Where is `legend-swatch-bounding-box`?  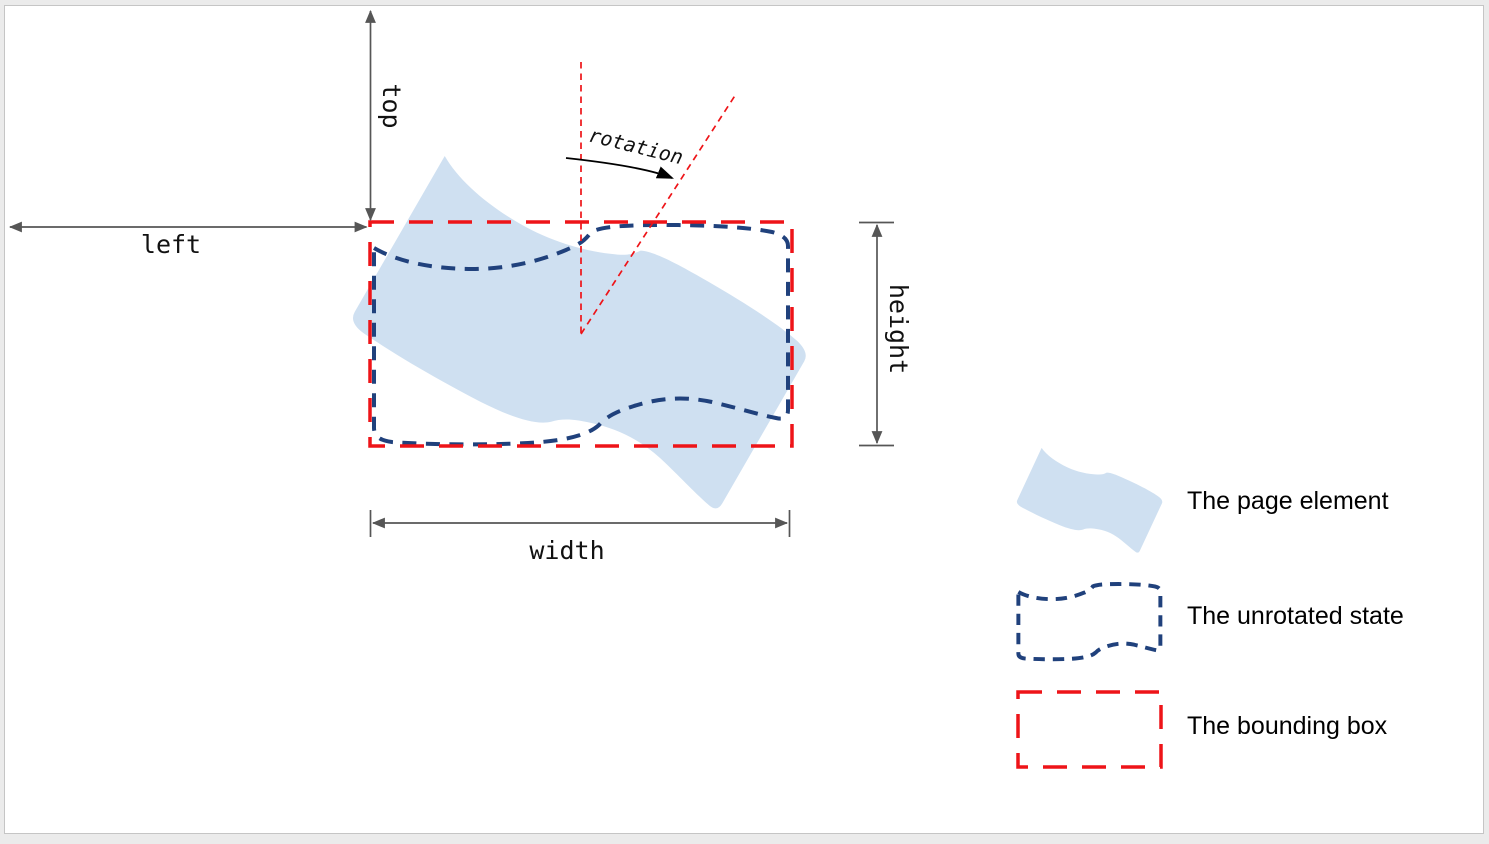
legend-swatch-bounding-box is located at coordinates (1089, 729).